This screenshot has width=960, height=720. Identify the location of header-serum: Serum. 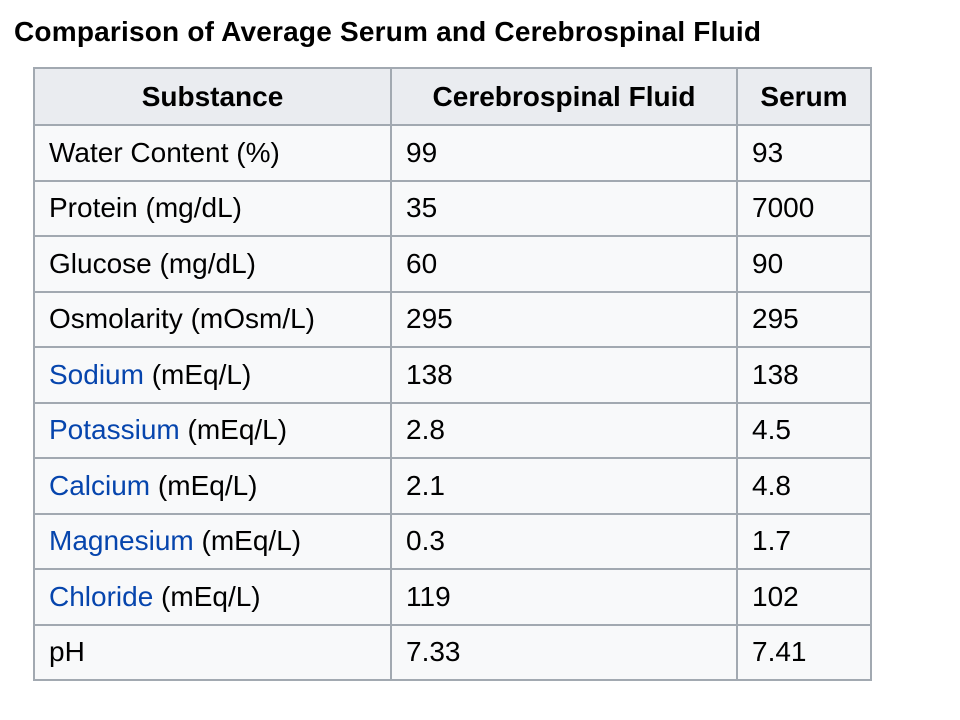
(804, 96).